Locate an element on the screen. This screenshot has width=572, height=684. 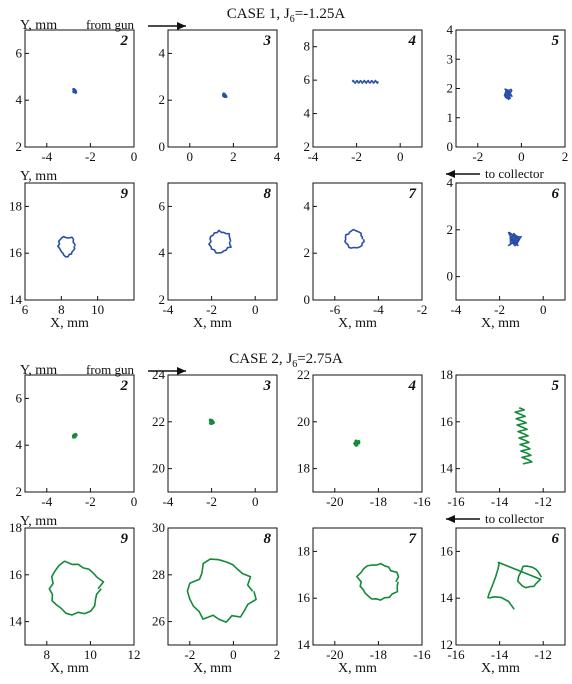
case-1-panel-2-xtick-label: -4 is located at coordinates (46, 156).